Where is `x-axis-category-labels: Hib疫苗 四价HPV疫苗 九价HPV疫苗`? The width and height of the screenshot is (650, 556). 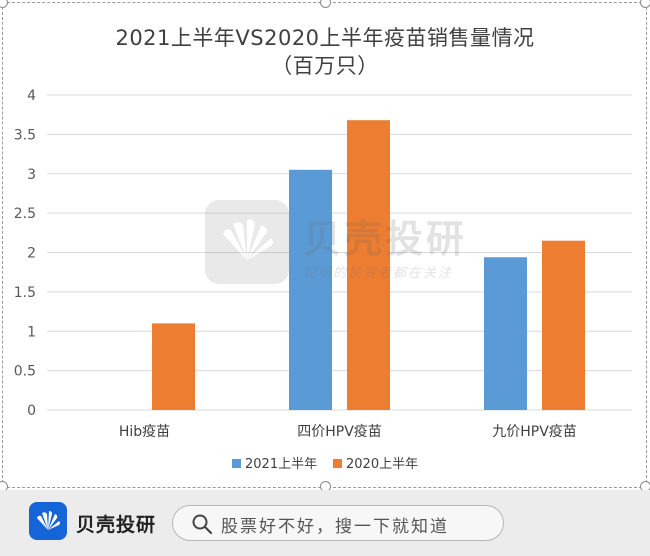
x-axis-category-labels: Hib疫苗 四价HPV疫苗 九价HPV疫苗 is located at coordinates (348, 432).